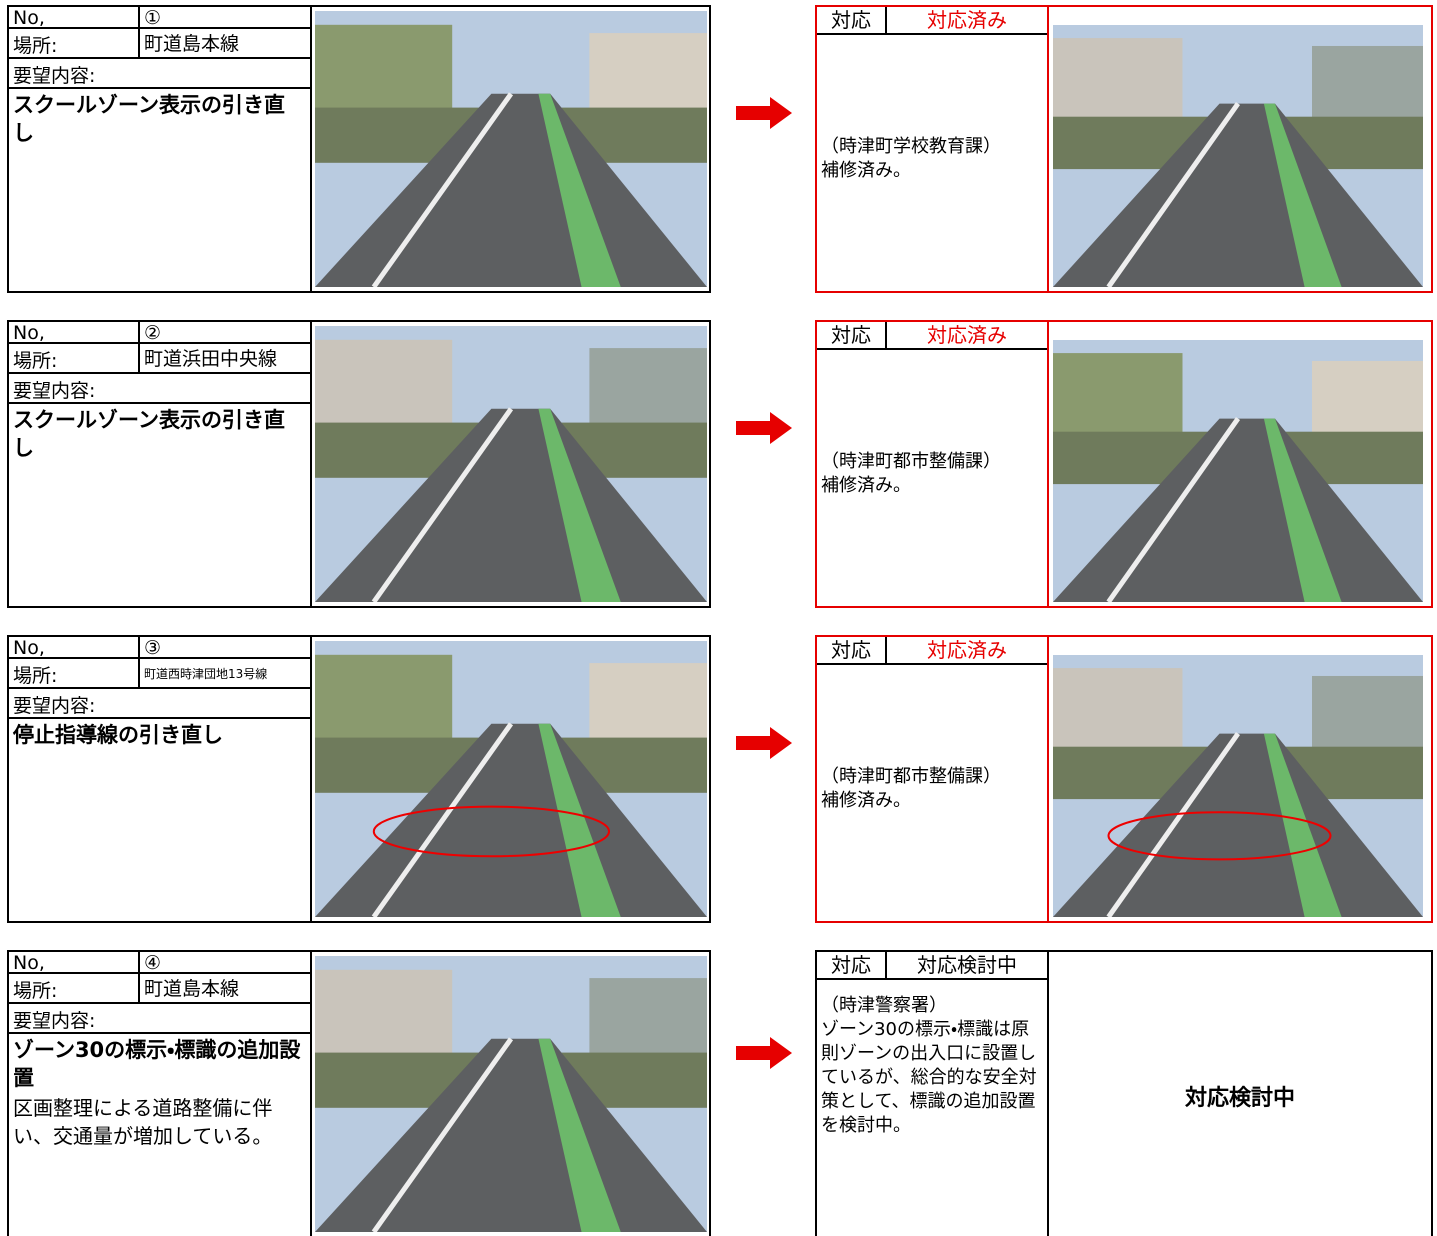 Image resolution: width=1437 pixels, height=1236 pixels. What do you see at coordinates (911, 146) in the screenshot?
I see `response-org: （時津町学校教育課）` at bounding box center [911, 146].